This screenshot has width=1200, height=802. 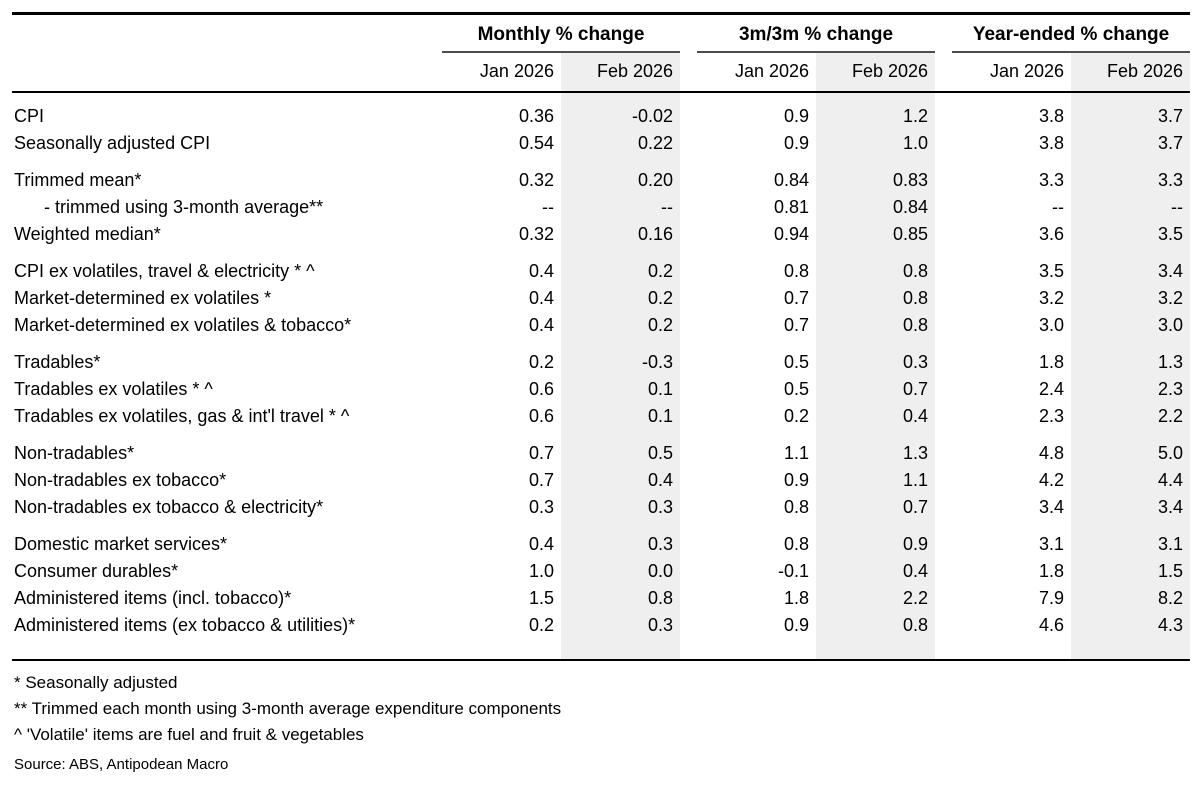 I want to click on value-cell: 4.3, so click(x=1131, y=625).